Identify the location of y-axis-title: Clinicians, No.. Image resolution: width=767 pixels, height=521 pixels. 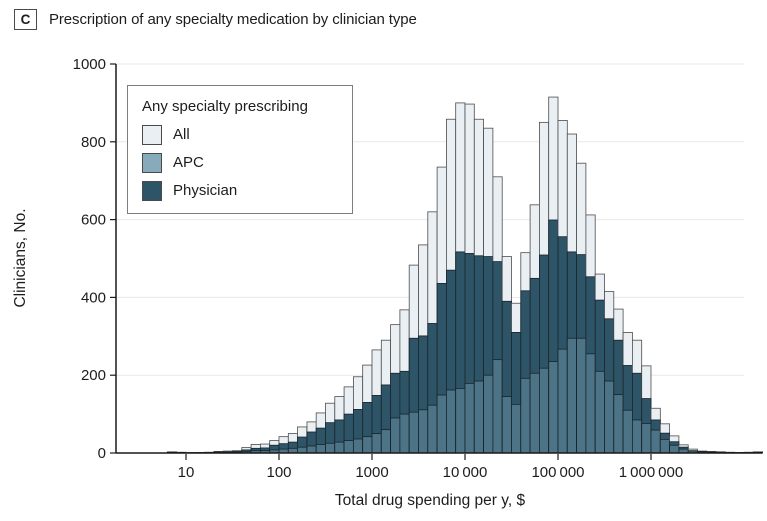
(20, 258).